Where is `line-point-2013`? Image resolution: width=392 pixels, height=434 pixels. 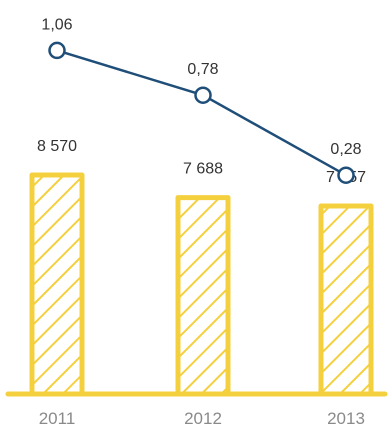
line-point-2013 is located at coordinates (346, 175).